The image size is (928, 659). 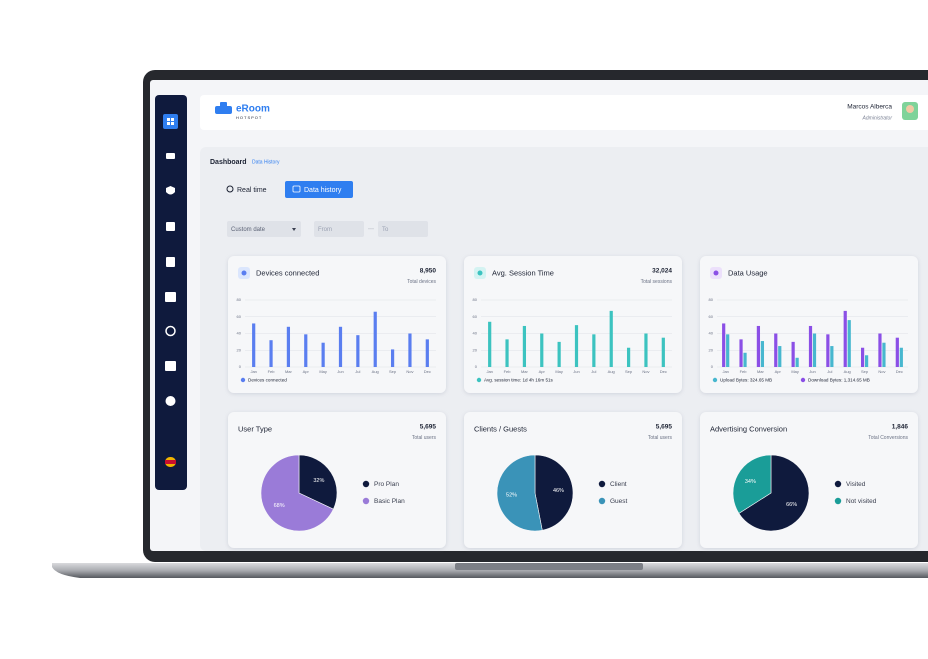 I want to click on card-total-label: Total Conversions, so click(x=888, y=438).